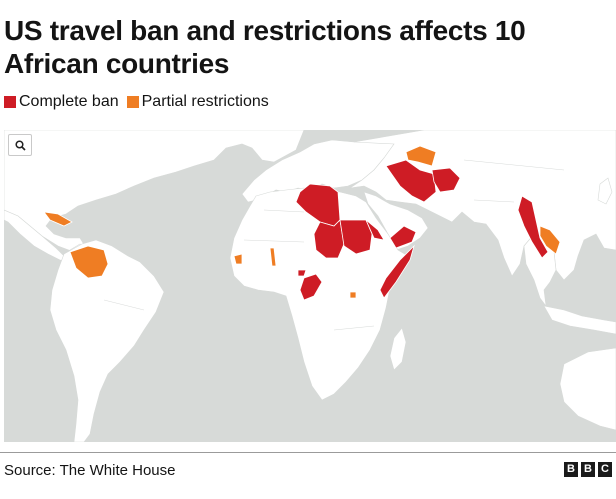  Describe the element at coordinates (329, 239) in the screenshot. I see `region-chad` at that location.